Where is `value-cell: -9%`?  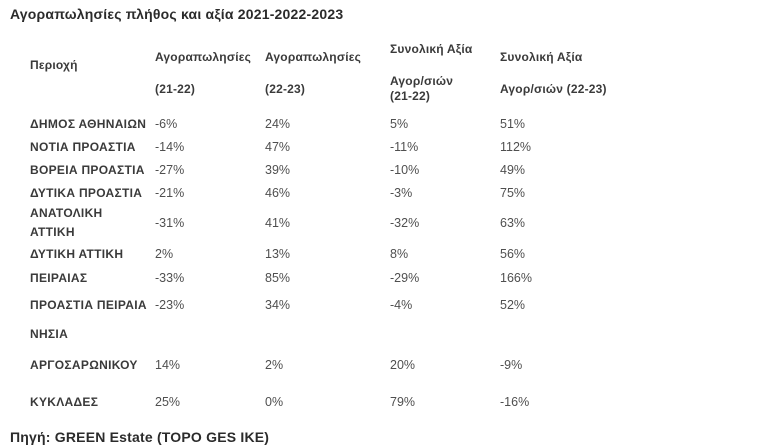
value-cell: -9% is located at coordinates (511, 365).